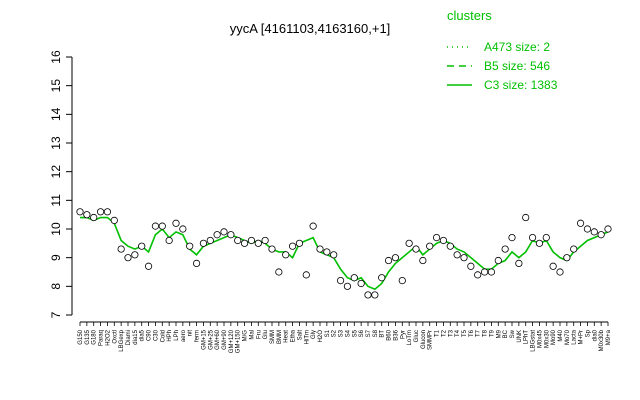 The width and height of the screenshot is (640, 400). Describe the element at coordinates (246, 336) in the screenshot. I see `x-tick-label: M/G` at that location.